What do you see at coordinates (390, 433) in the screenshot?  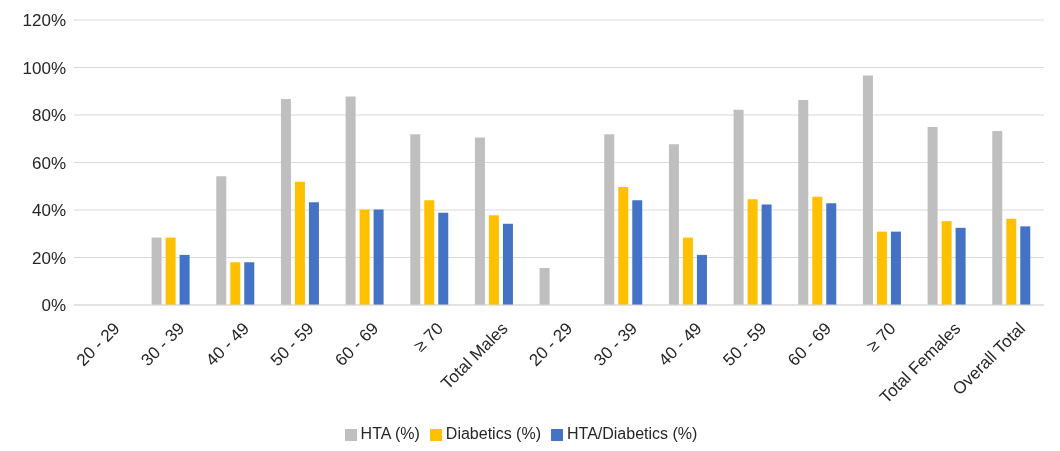 I see `legend-label: HTA (%)` at bounding box center [390, 433].